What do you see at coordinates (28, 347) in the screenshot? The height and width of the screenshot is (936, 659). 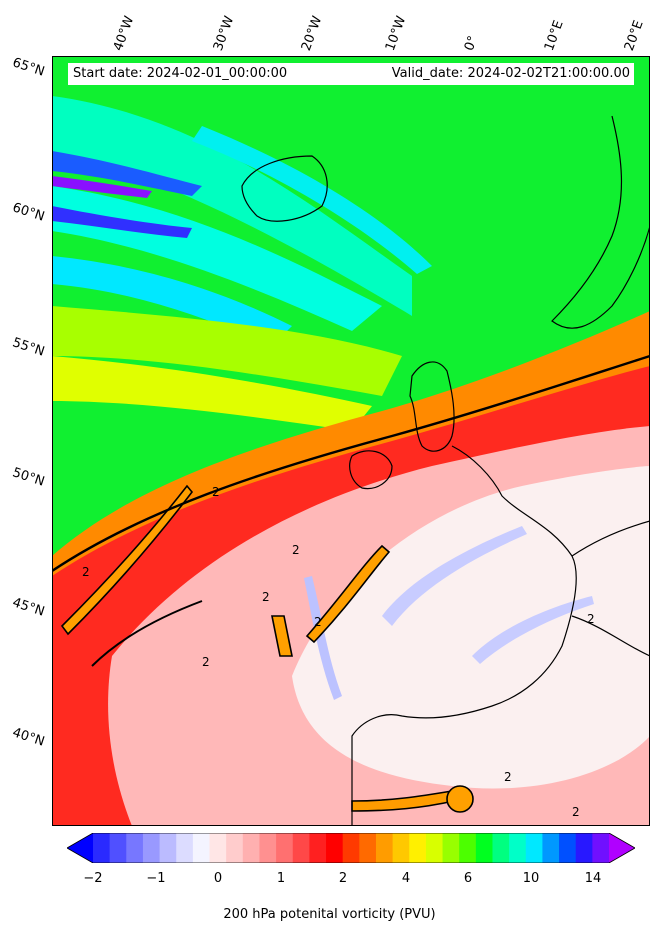 I see `lat-label: 55°N` at bounding box center [28, 347].